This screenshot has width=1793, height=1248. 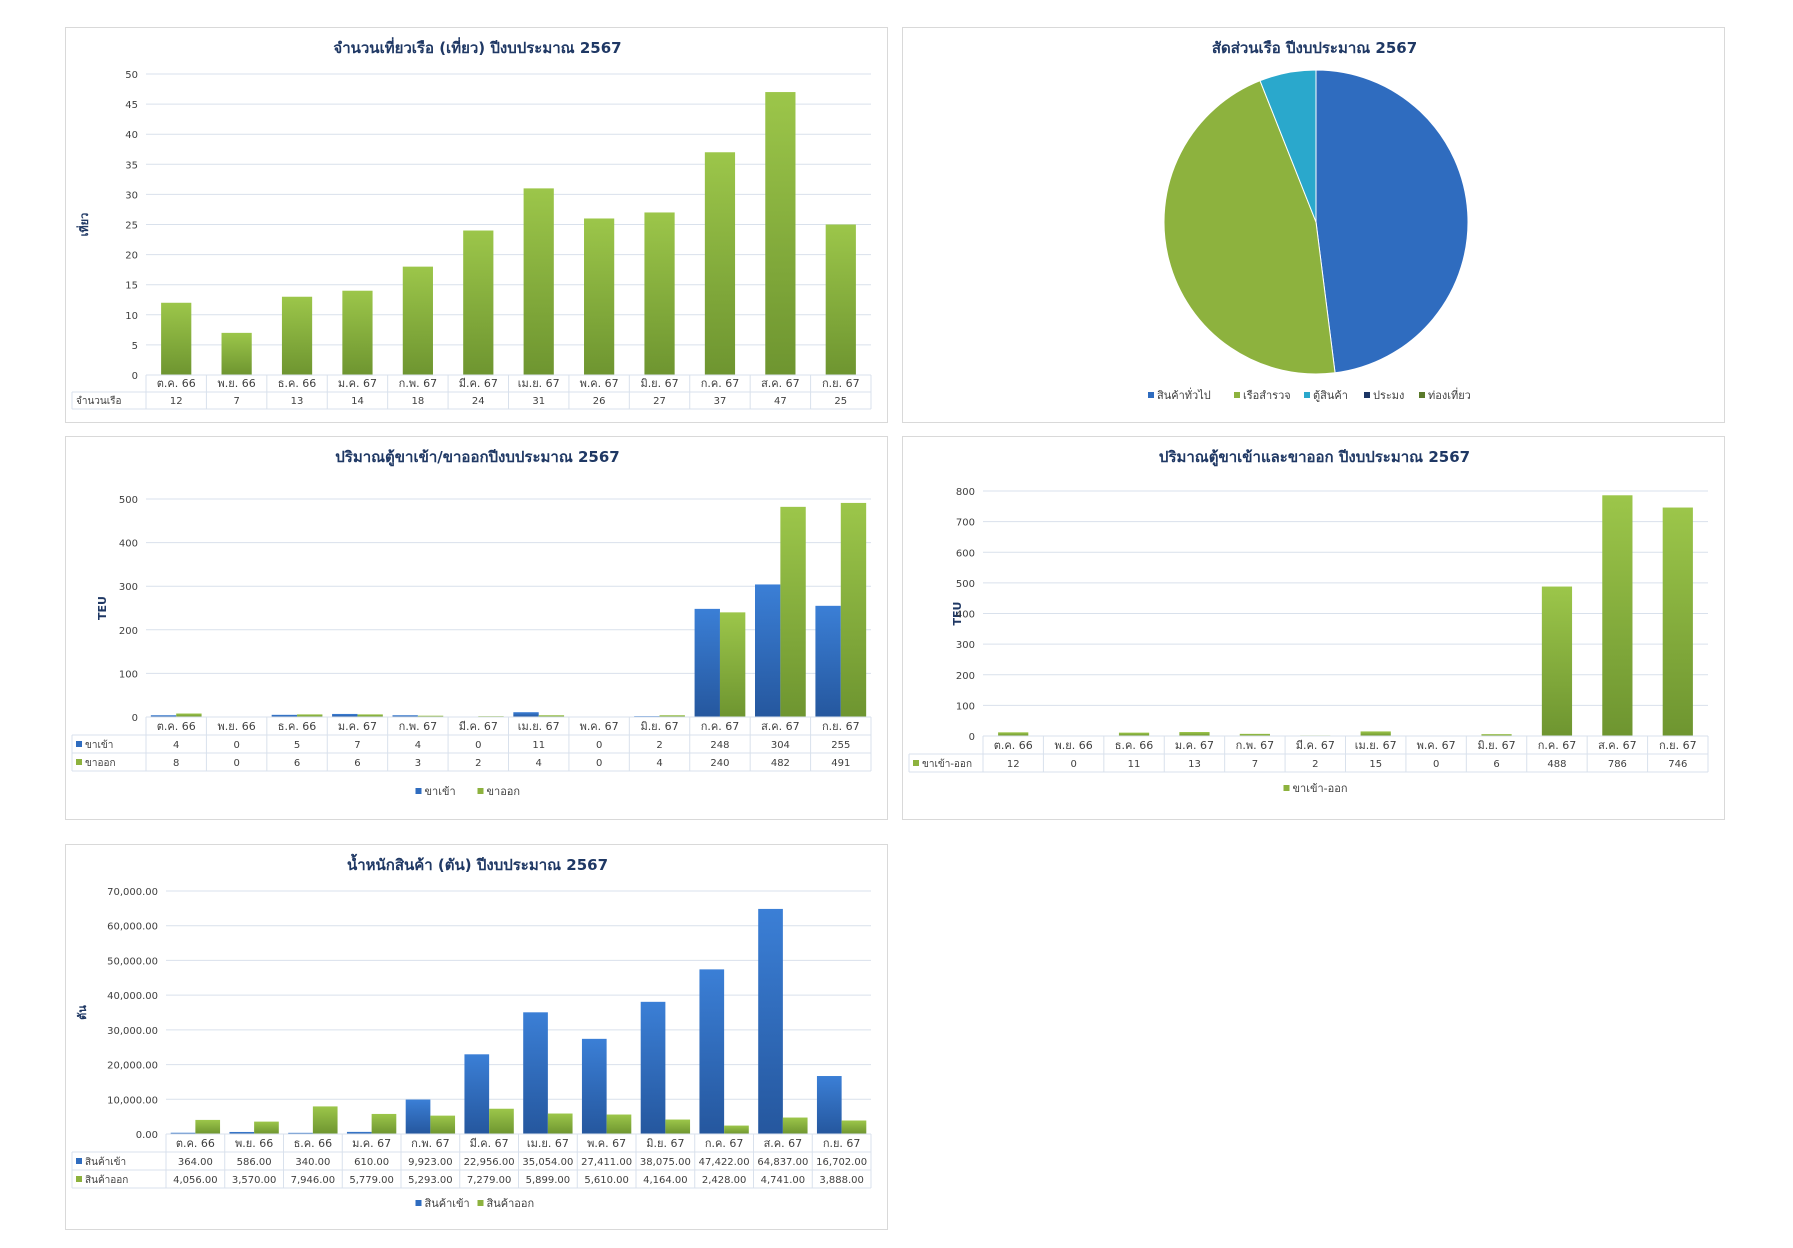 I want to click on y-tick-label: 45, so click(x=131, y=105).